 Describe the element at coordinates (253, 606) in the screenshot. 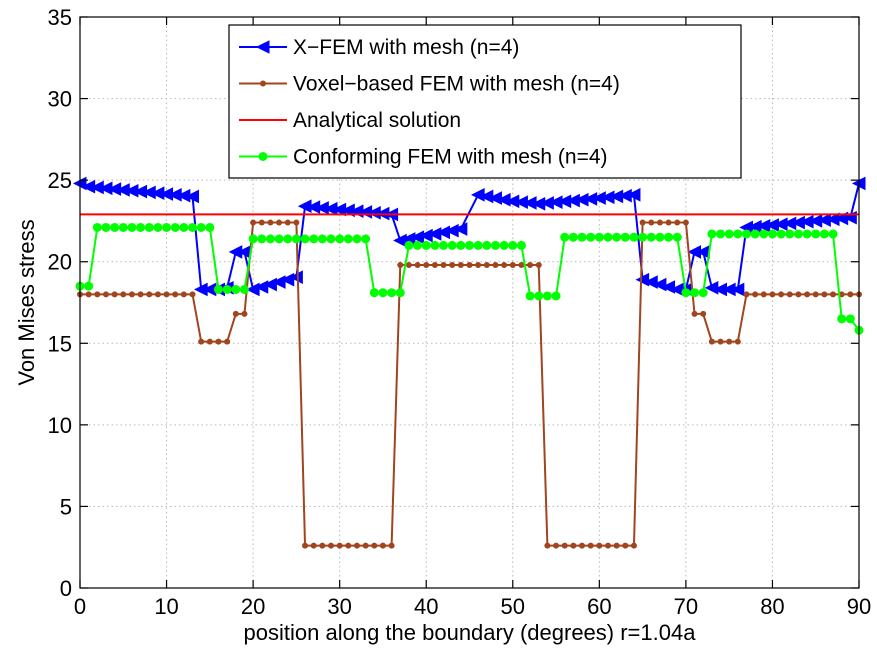

I see `x-tick-label: 20` at that location.